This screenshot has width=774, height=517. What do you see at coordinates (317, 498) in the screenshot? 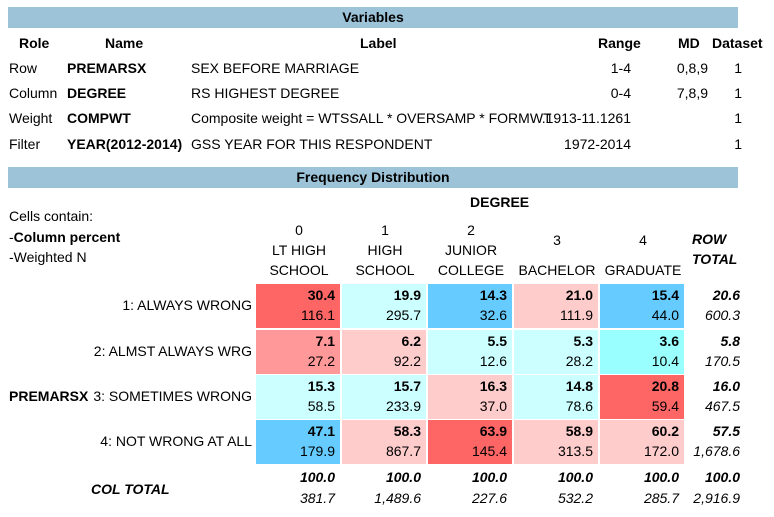
I see `col-total-n: 381.7` at bounding box center [317, 498].